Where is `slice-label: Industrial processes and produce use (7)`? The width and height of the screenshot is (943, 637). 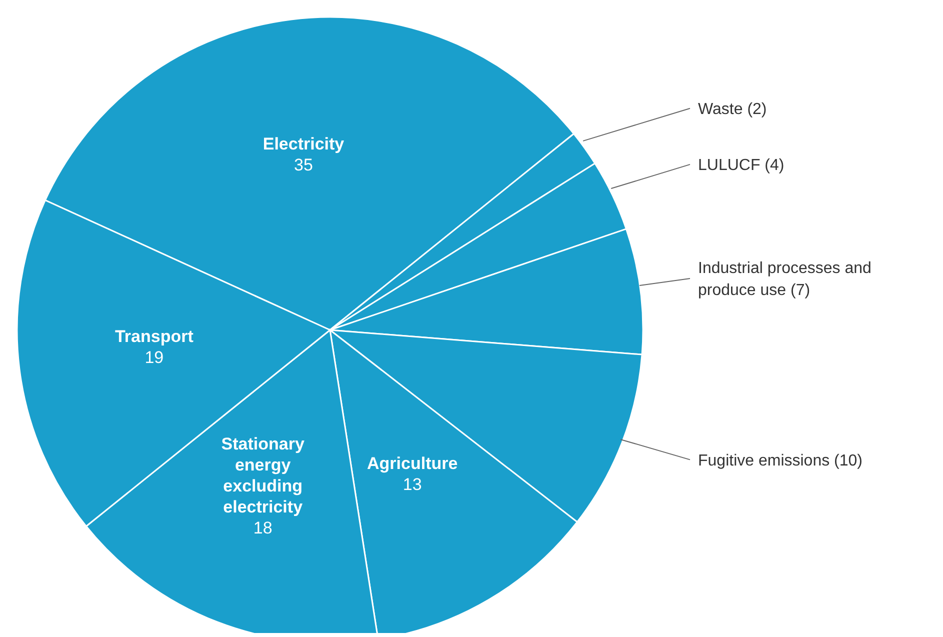 slice-label: Industrial processes and produce use (7) is located at coordinates (785, 280).